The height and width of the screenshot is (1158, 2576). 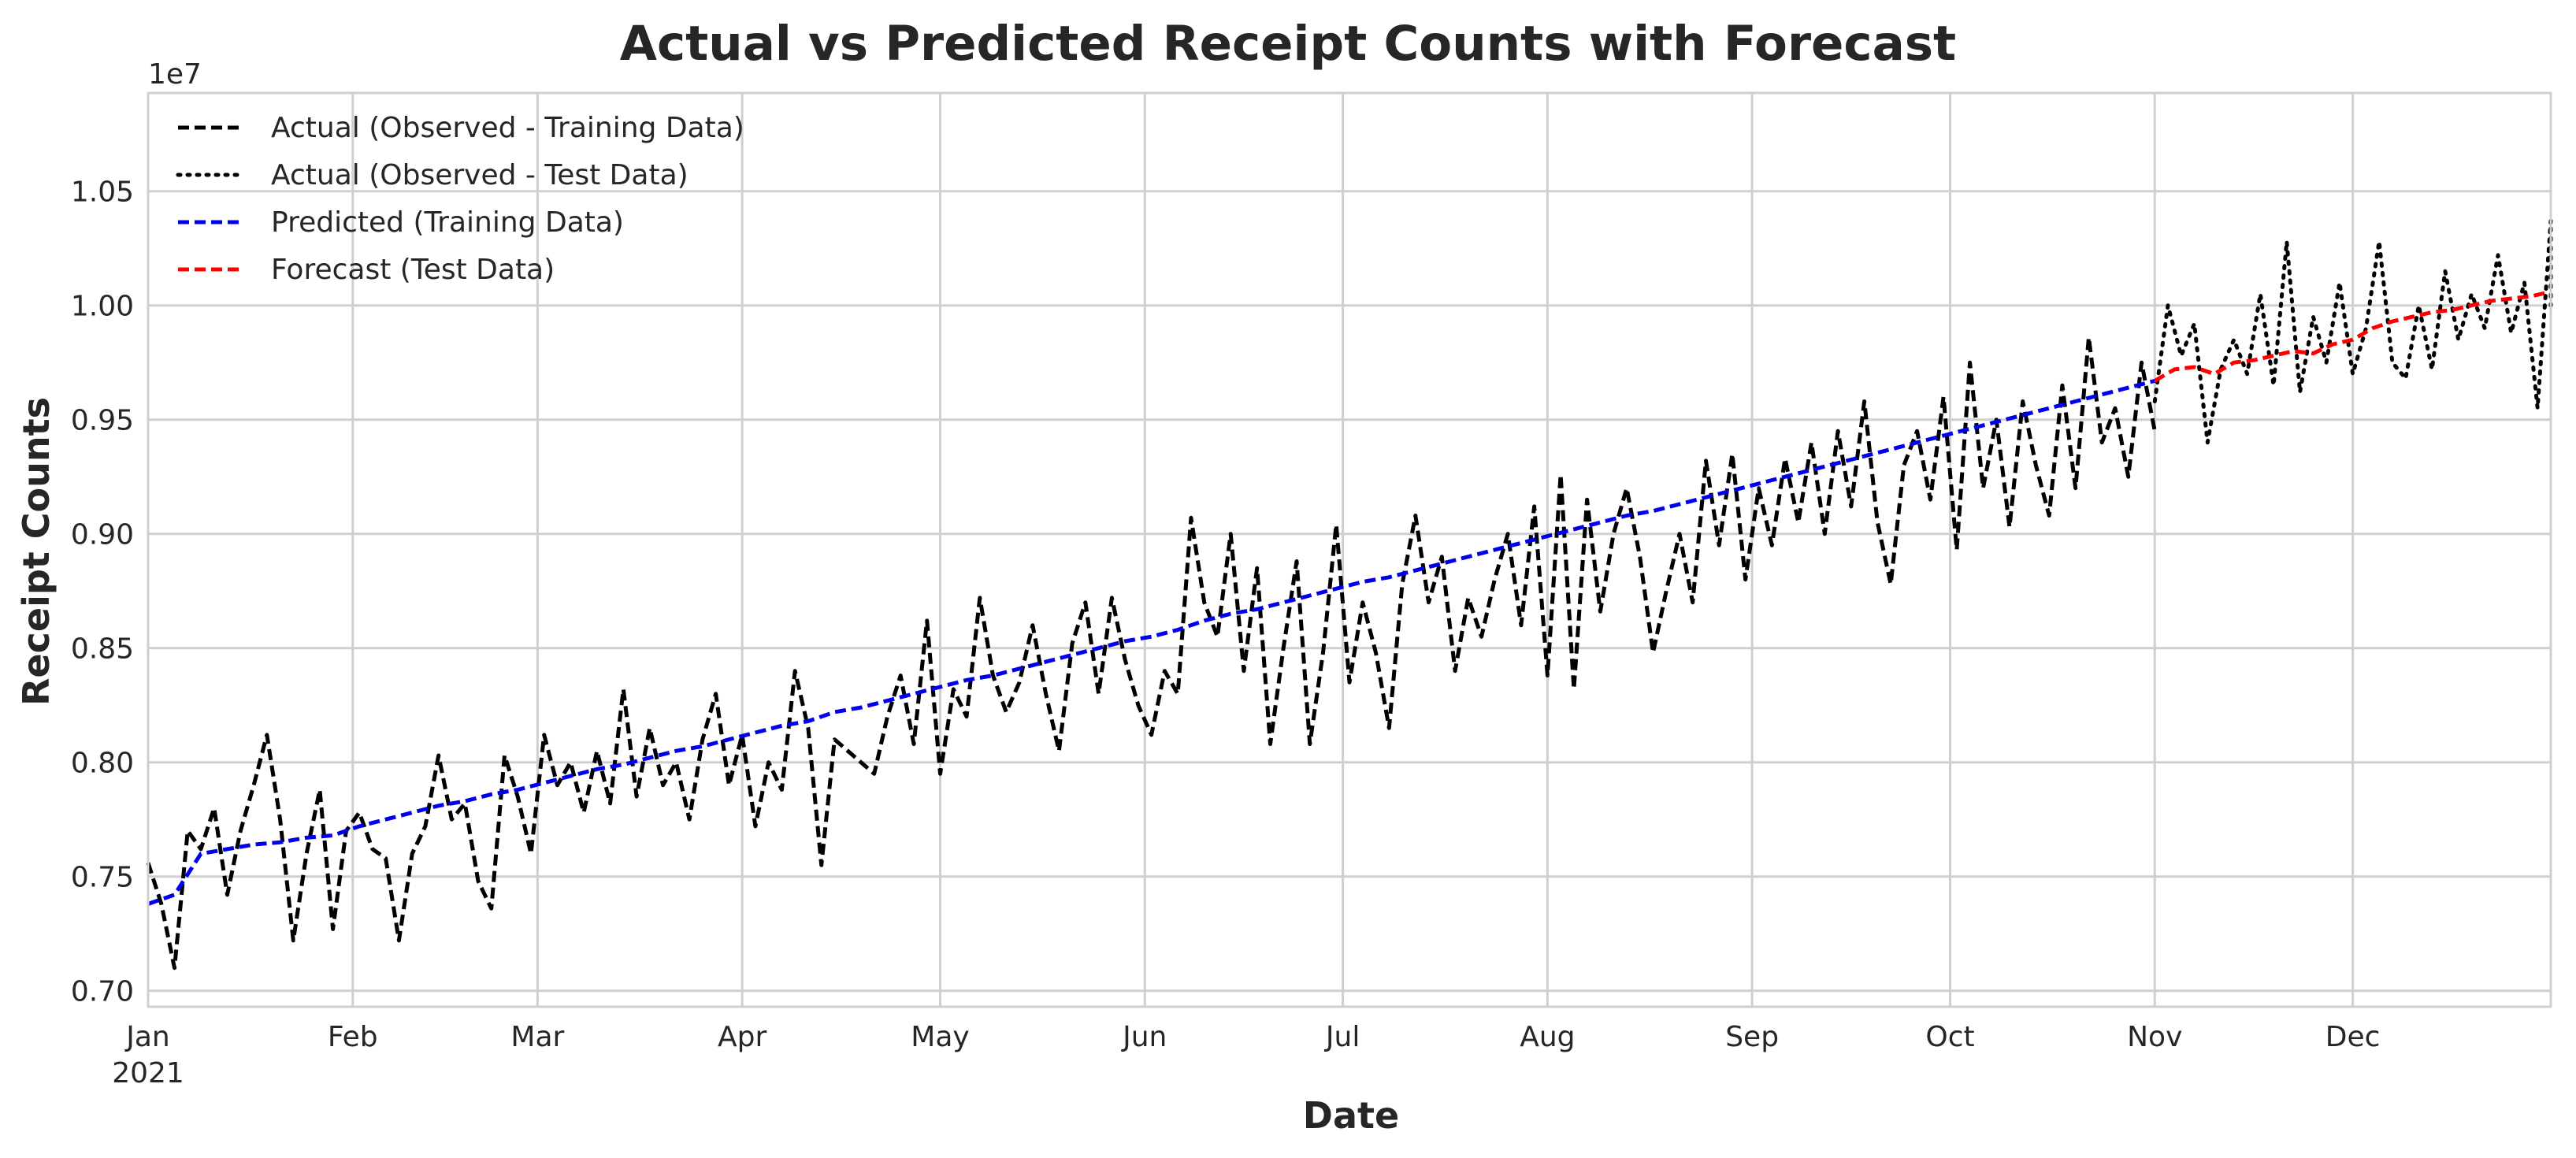 What do you see at coordinates (36, 551) in the screenshot?
I see `y-axis-label: Receipt Counts` at bounding box center [36, 551].